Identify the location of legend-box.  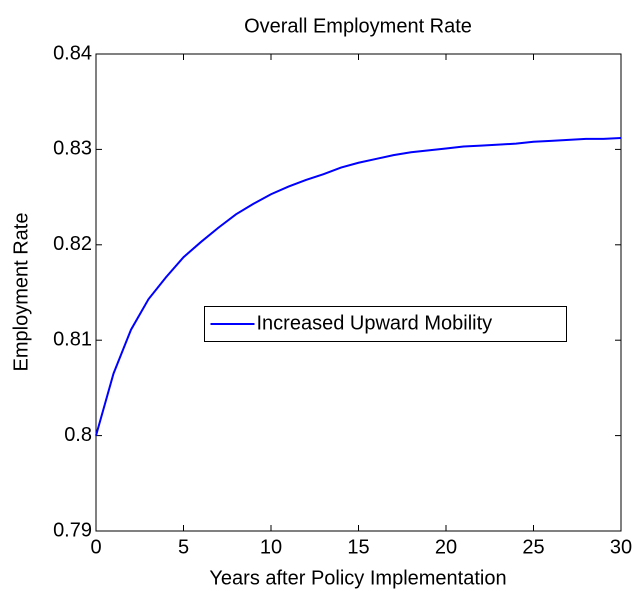
(385, 324).